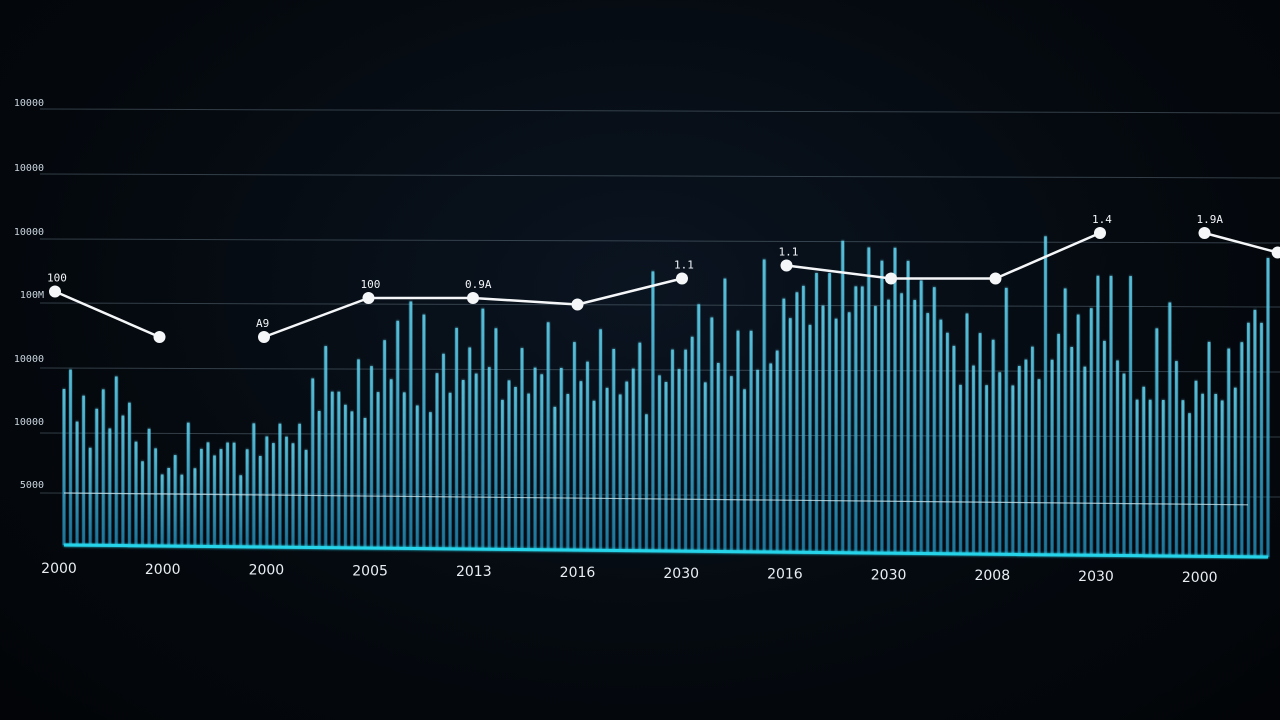 The height and width of the screenshot is (720, 1280). Describe the element at coordinates (478, 284) in the screenshot. I see `point-label: 0.9A` at that location.